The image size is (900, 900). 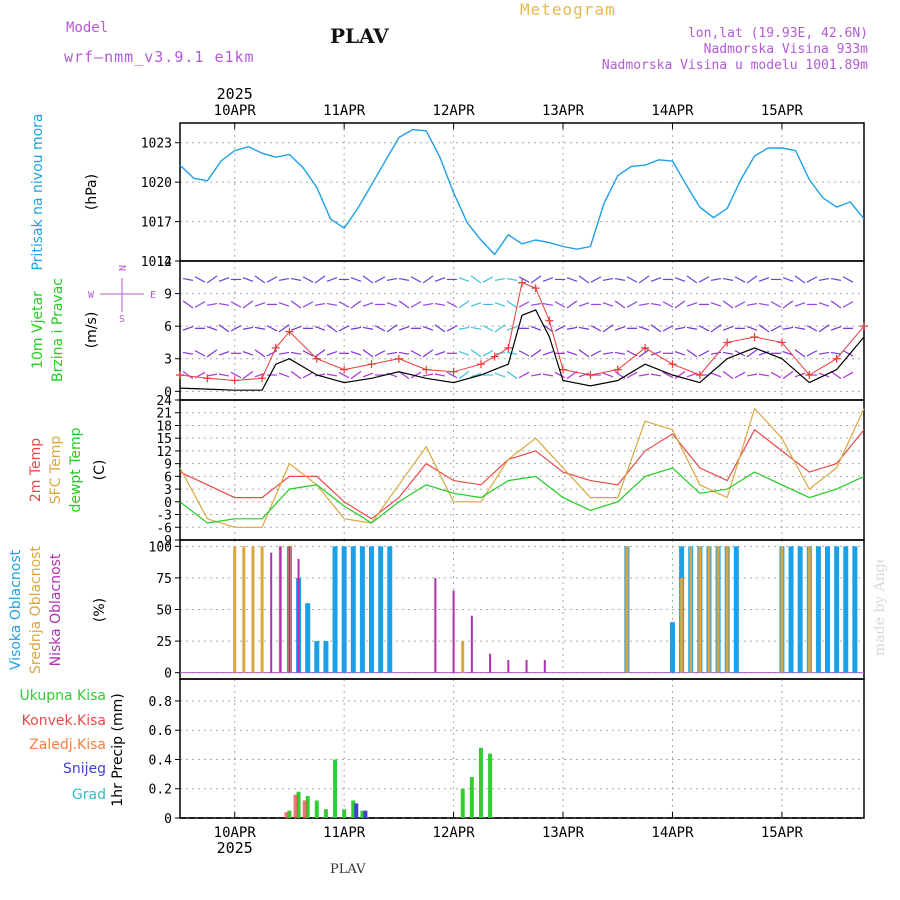 I want to click on bottom-year-label: 2025, so click(x=235, y=848).